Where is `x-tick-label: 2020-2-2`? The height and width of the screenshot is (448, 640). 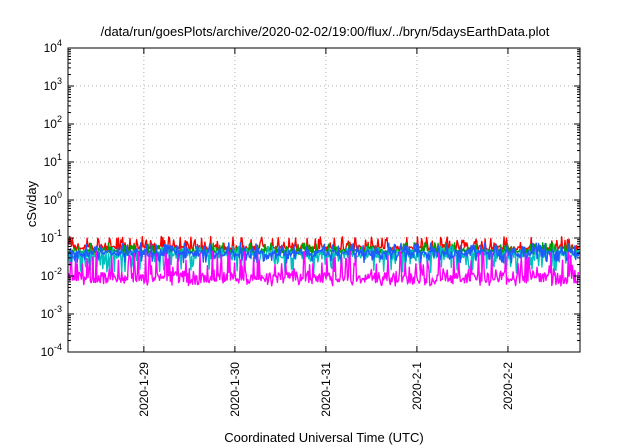 x-tick-label: 2020-2-2 is located at coordinates (508, 386).